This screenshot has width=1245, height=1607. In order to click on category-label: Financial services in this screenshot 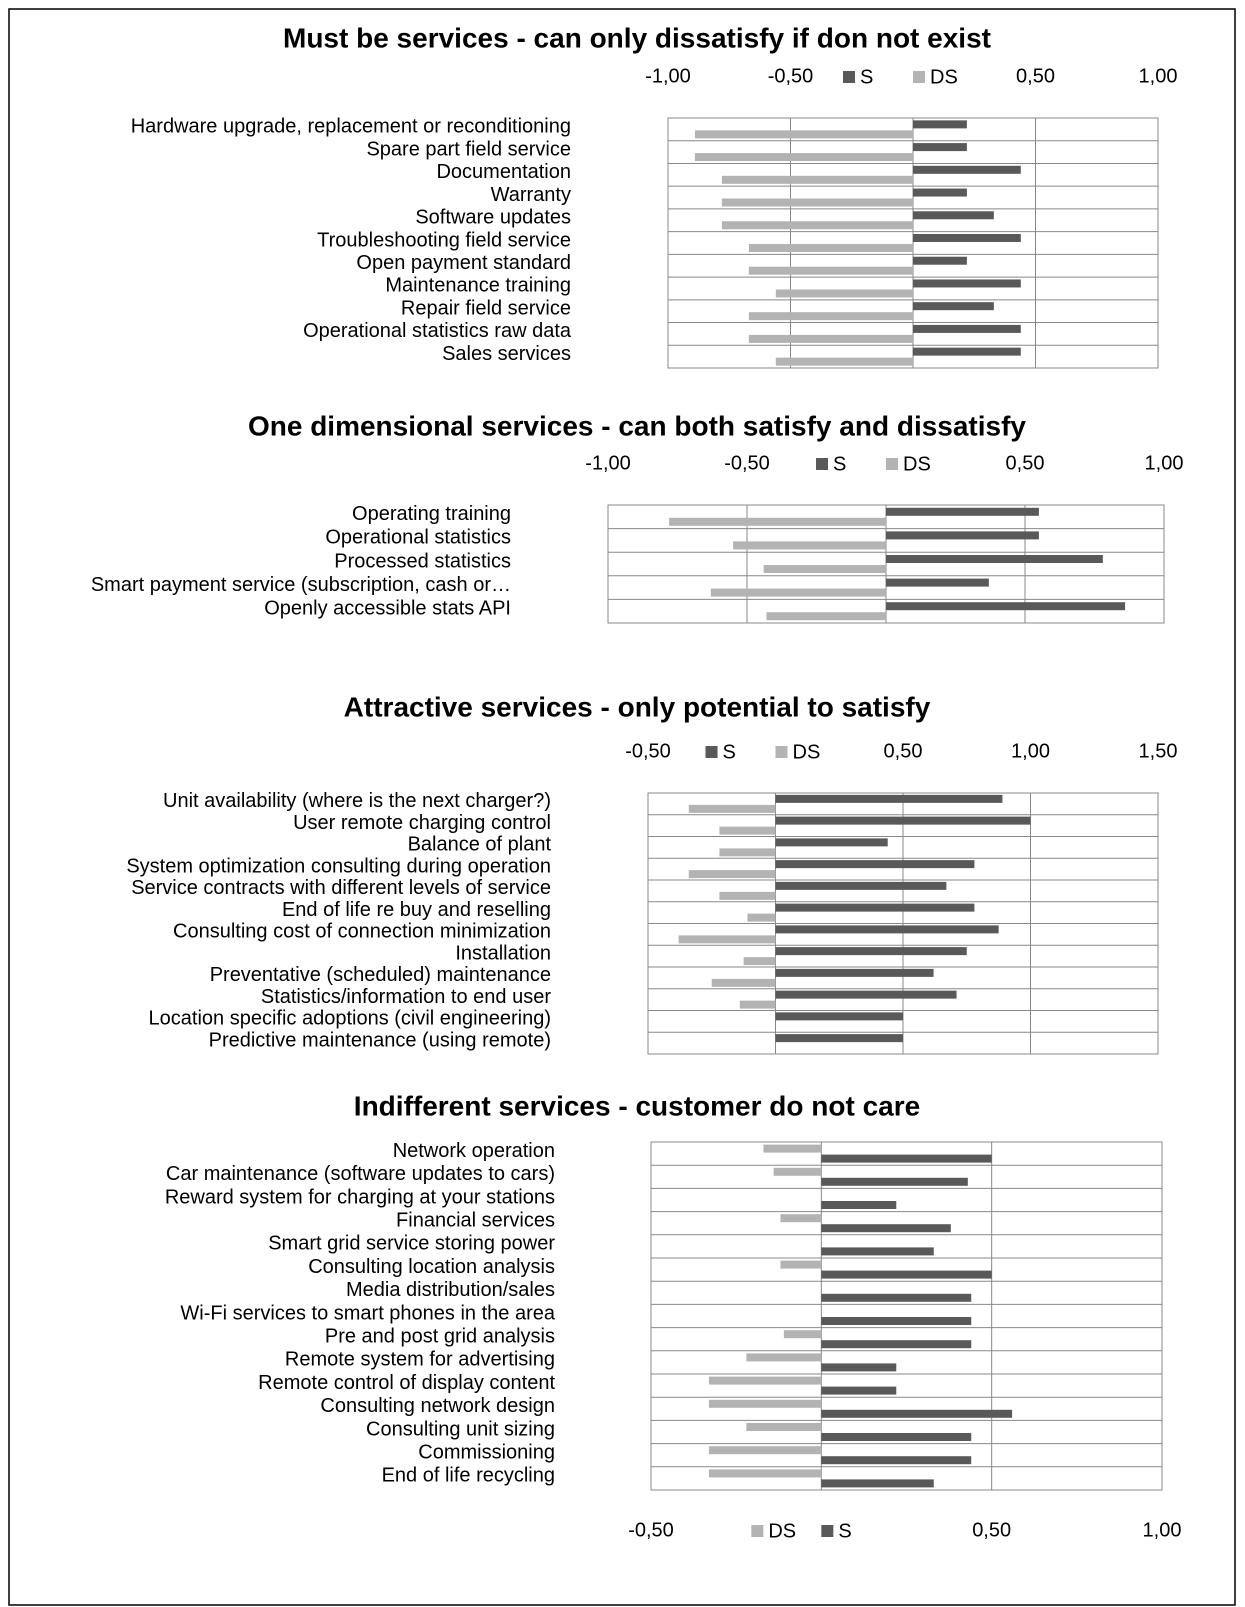, I will do `click(475, 1220)`.